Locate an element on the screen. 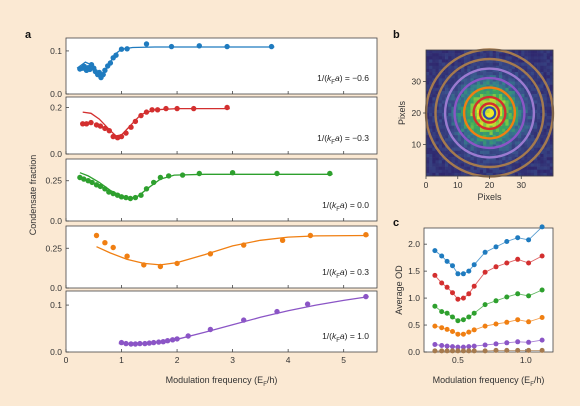 The height and width of the screenshot is (406, 580). x-axis-label: Pixels is located at coordinates (489, 197).